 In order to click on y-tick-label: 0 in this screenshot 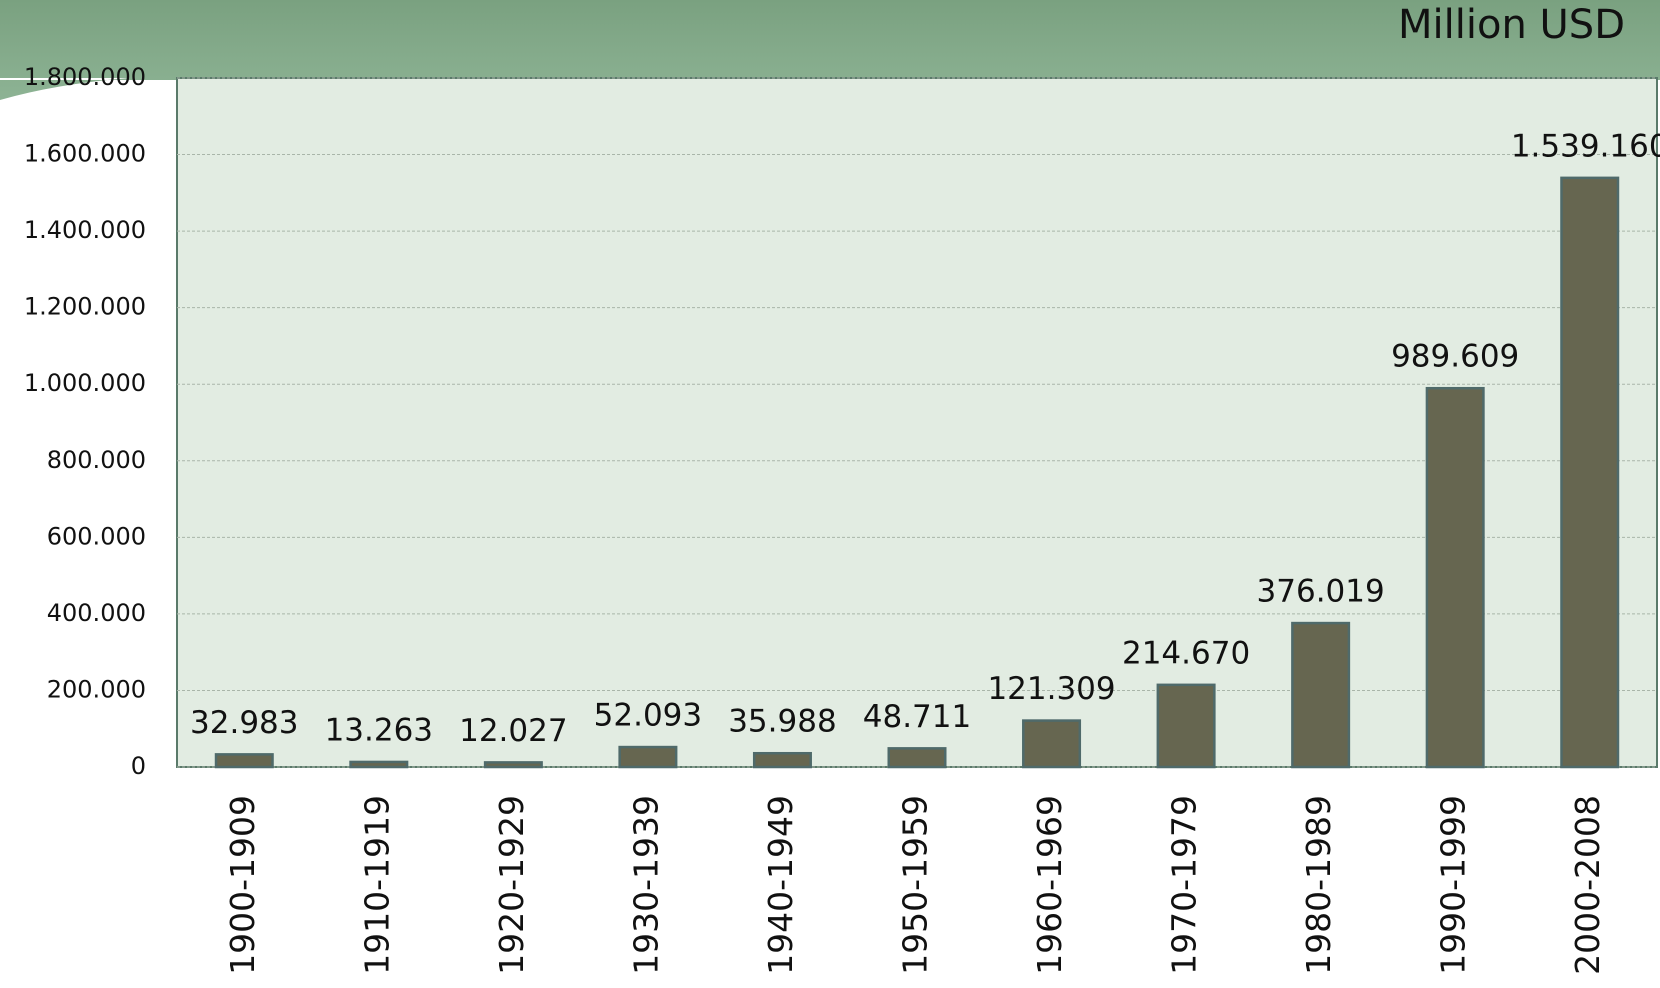, I will do `click(138, 766)`.